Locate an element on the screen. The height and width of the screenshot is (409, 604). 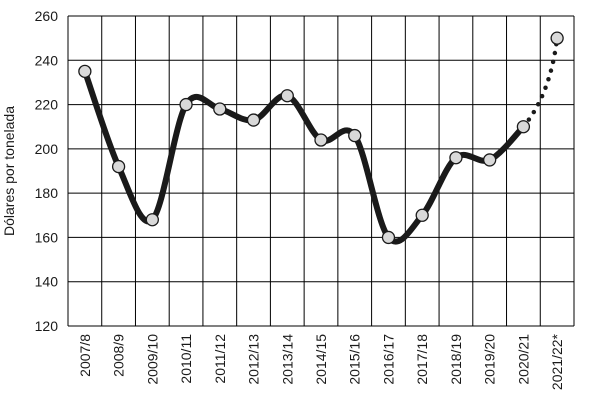
y-tick-label: 160 is located at coordinates (47, 237).